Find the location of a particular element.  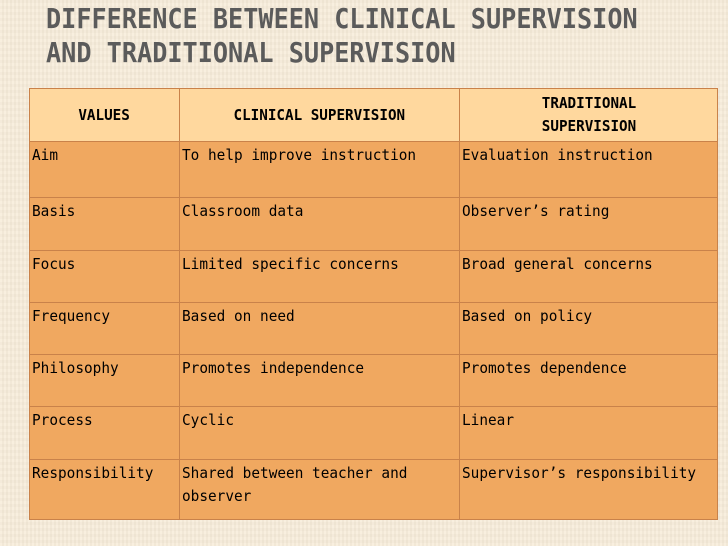

cell-clinical: Promotes independence is located at coordinates (319, 381).